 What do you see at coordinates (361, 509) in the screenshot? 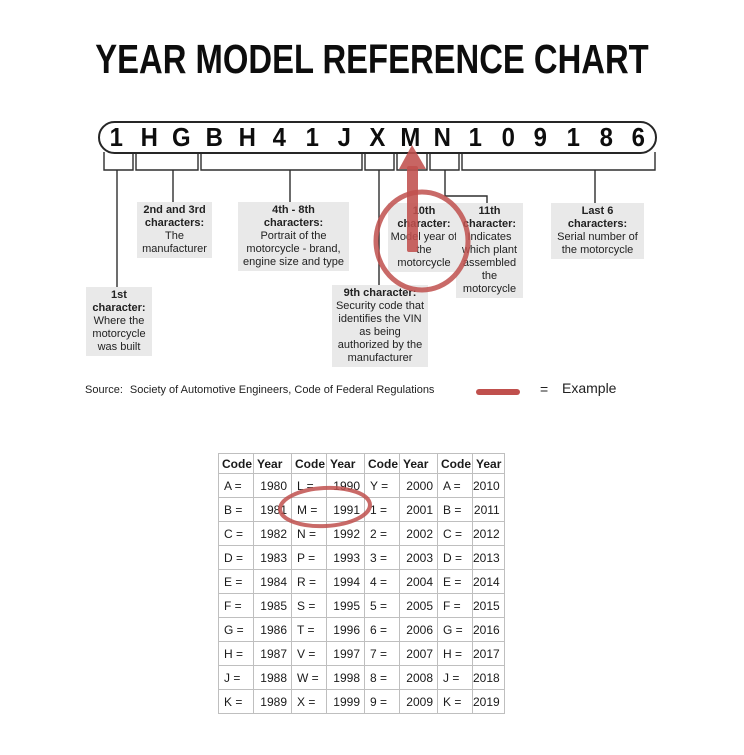
I see `year-table-row: B = 1981 M = 1991 1 = 2001 B = 2011` at bounding box center [361, 509].